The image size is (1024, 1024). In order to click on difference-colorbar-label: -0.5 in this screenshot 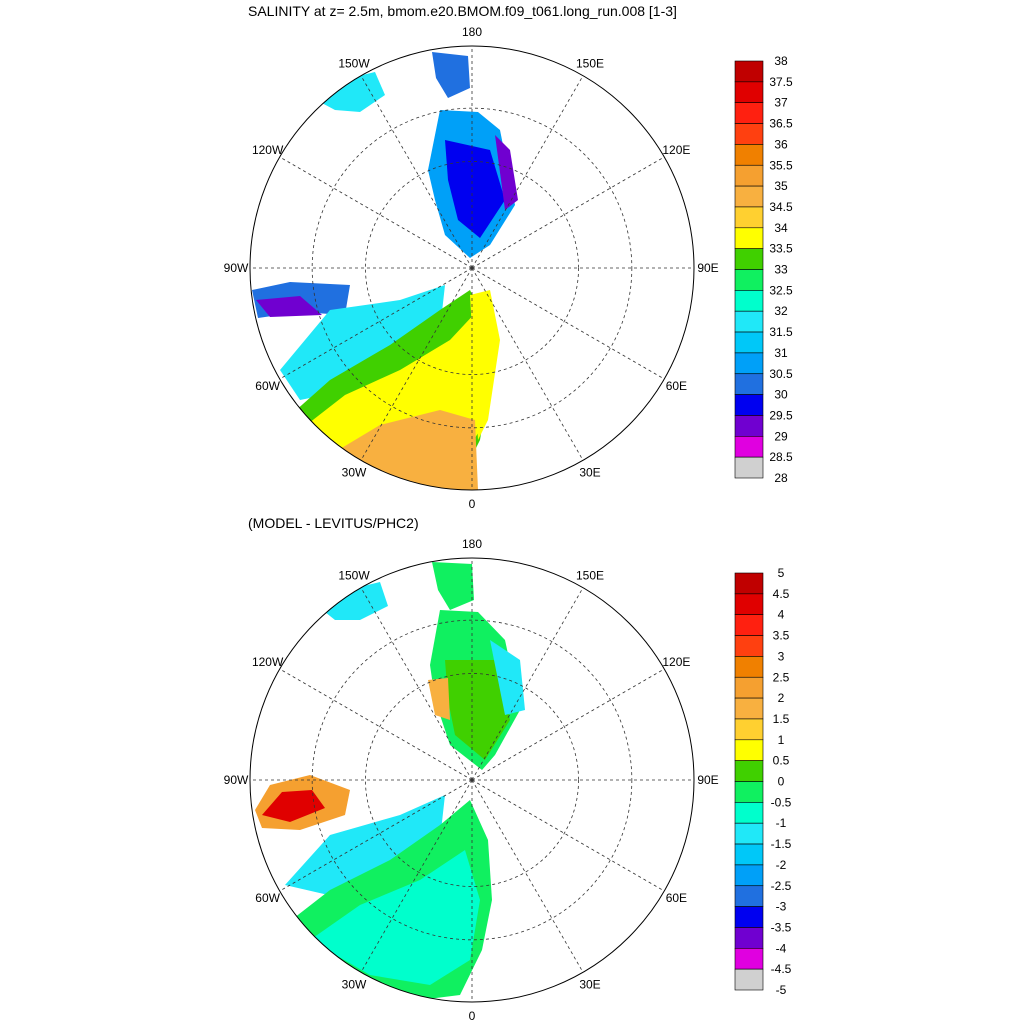, I will do `click(781, 802)`.